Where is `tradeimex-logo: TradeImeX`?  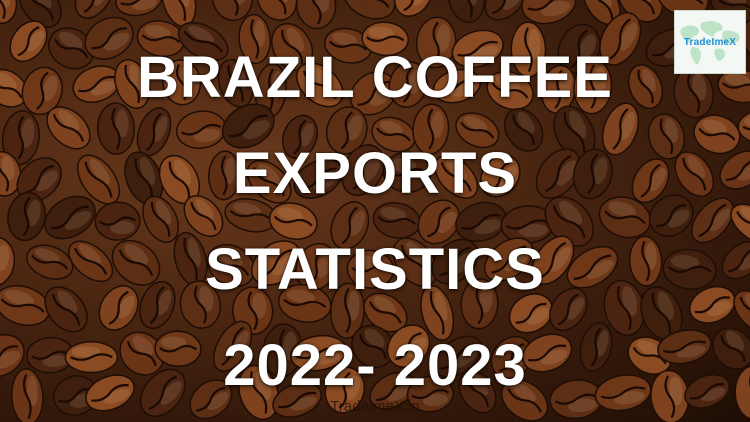 tradeimex-logo: TradeImeX is located at coordinates (710, 42).